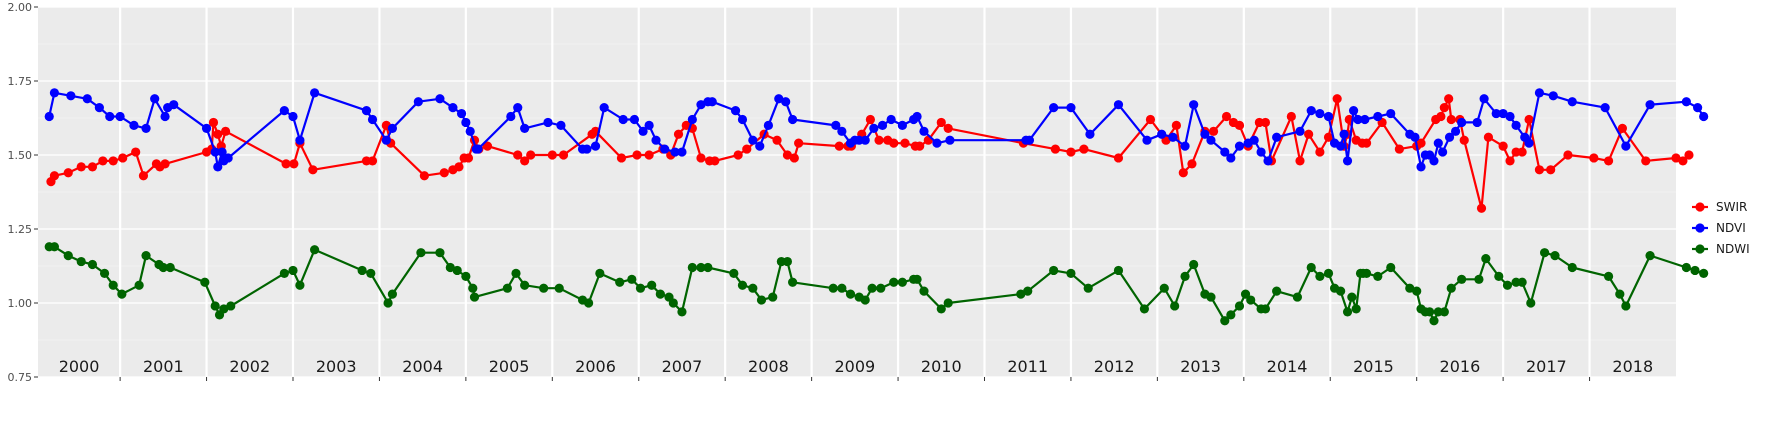  I want to click on year-label: 2006, so click(595, 366).